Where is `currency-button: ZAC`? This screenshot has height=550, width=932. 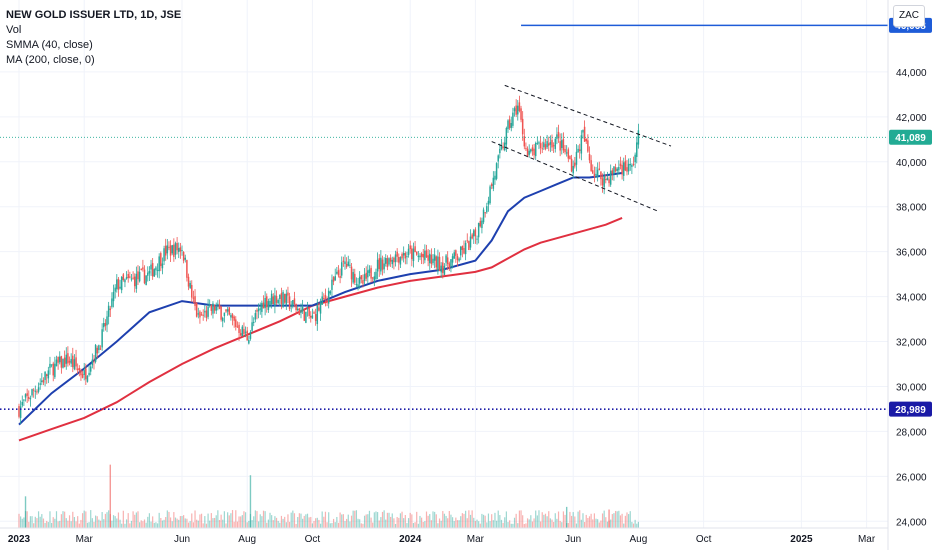
currency-button: ZAC is located at coordinates (909, 16).